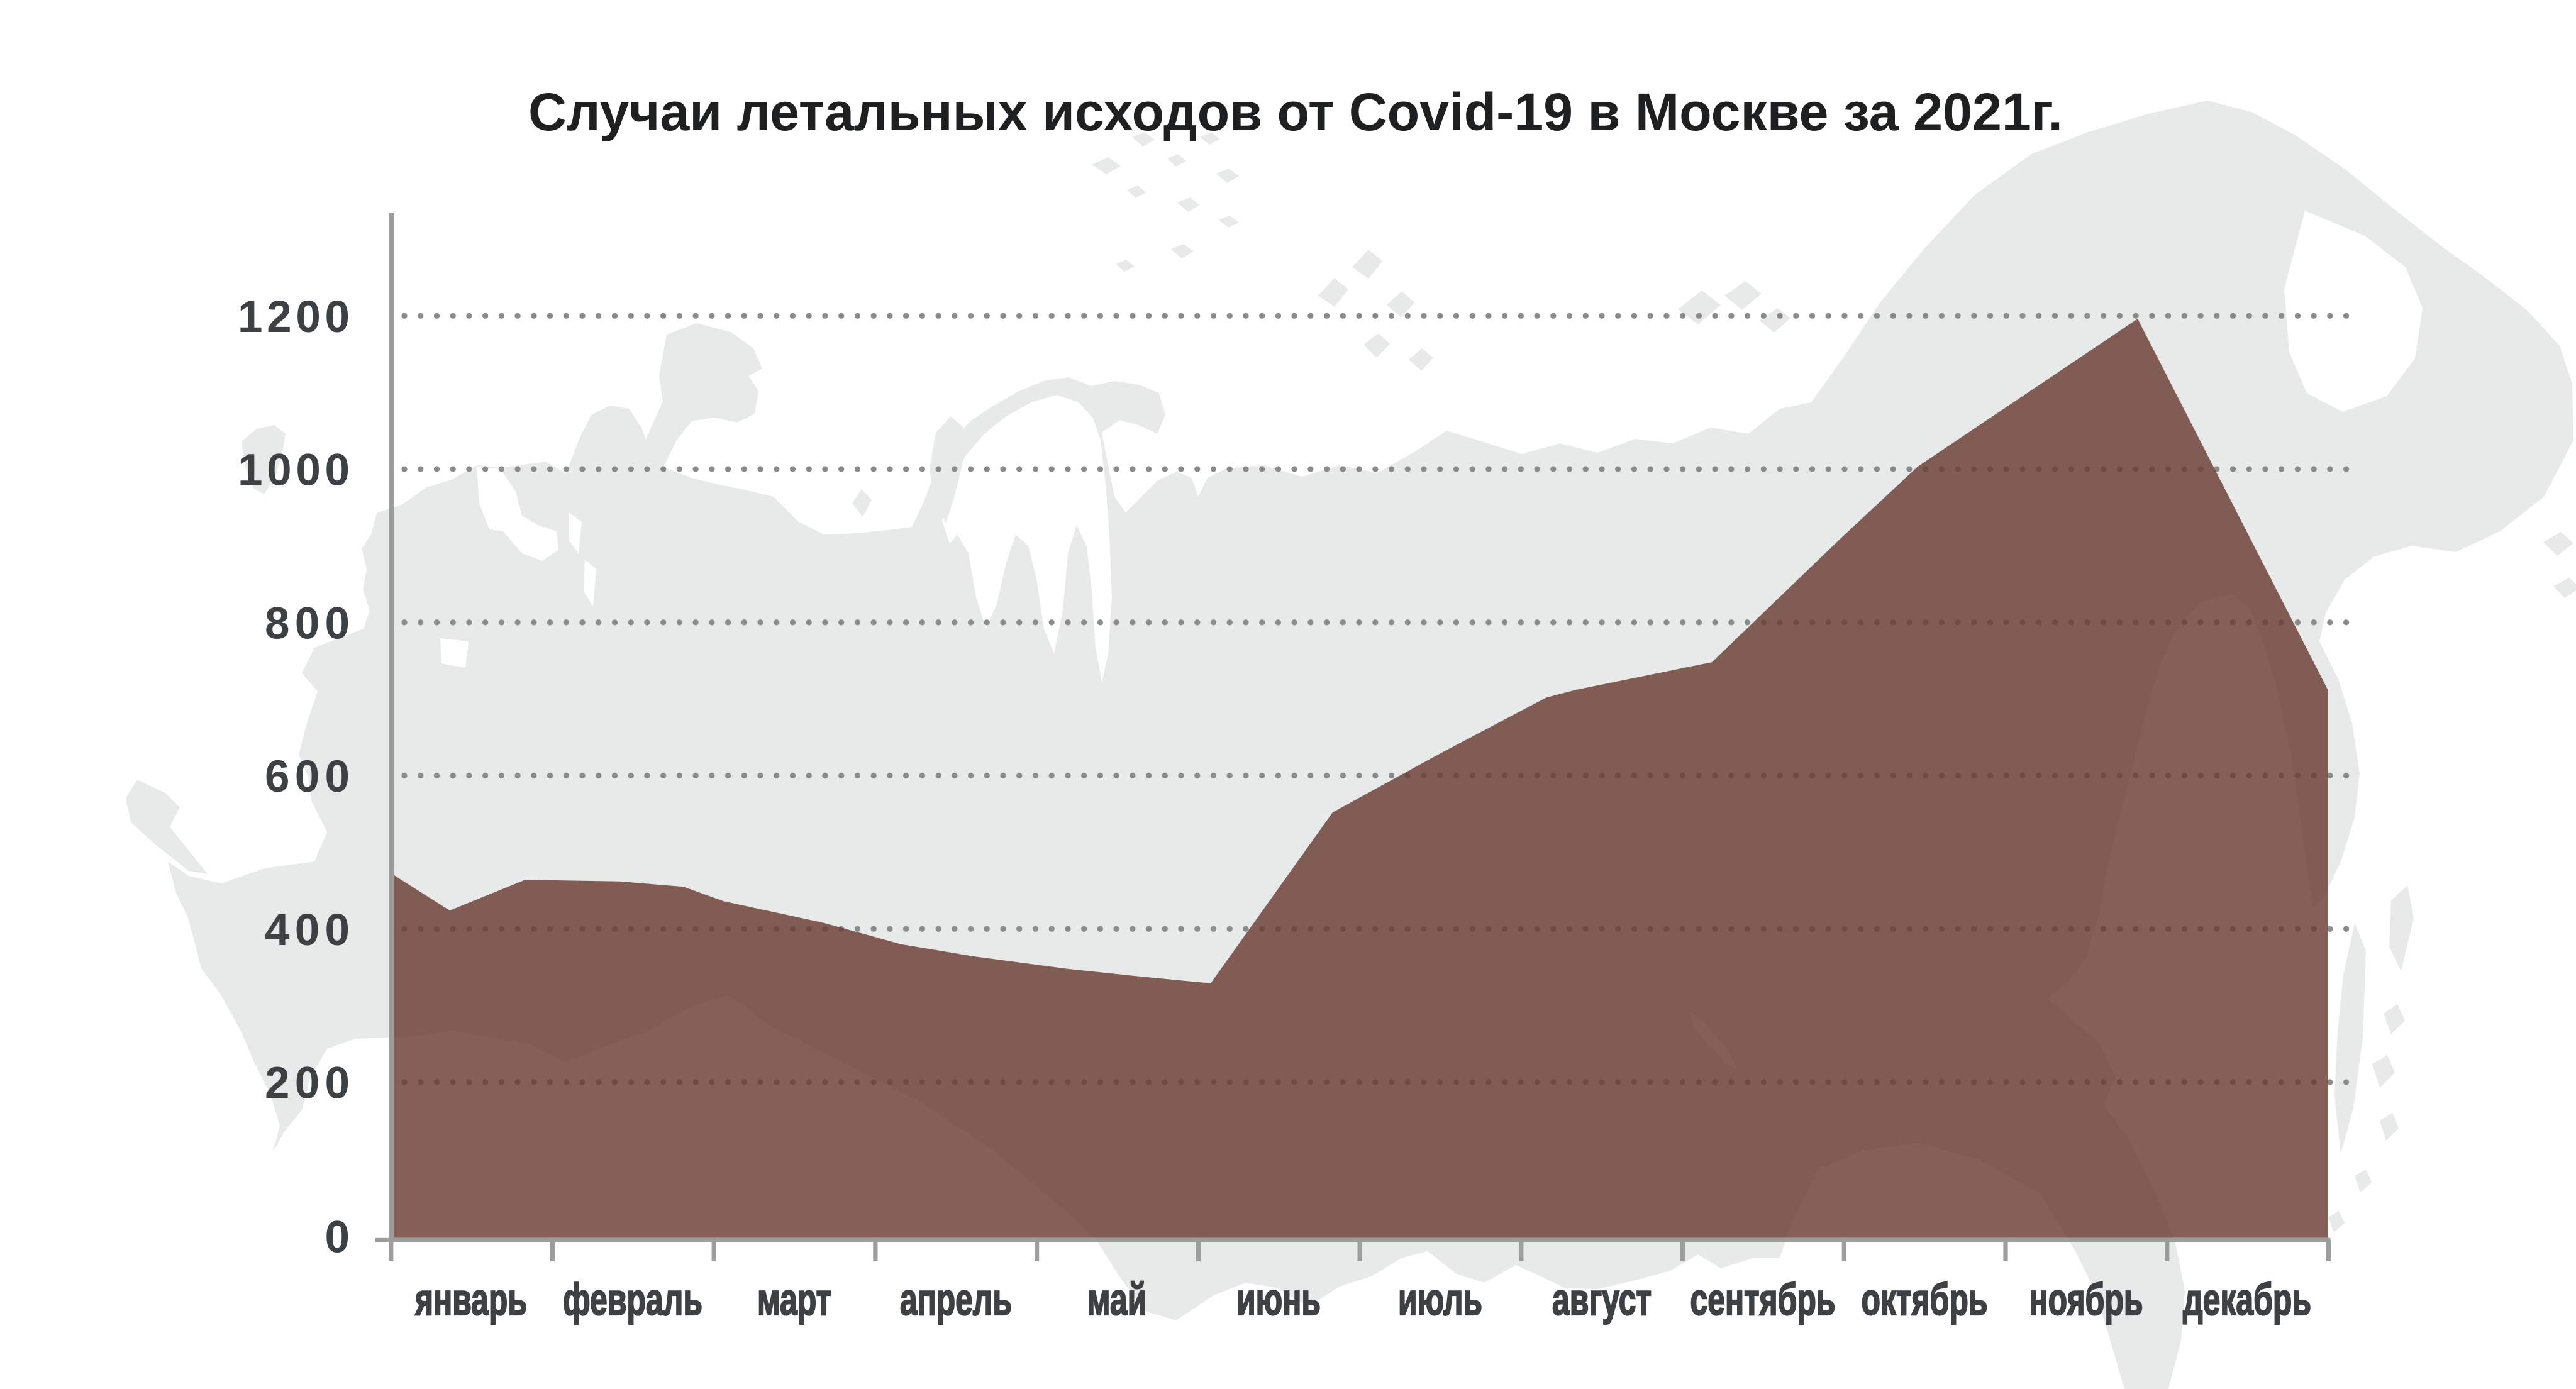 The width and height of the screenshot is (2576, 1389). Describe the element at coordinates (1763, 1300) in the screenshot. I see `svg-text: сентябрь` at that location.